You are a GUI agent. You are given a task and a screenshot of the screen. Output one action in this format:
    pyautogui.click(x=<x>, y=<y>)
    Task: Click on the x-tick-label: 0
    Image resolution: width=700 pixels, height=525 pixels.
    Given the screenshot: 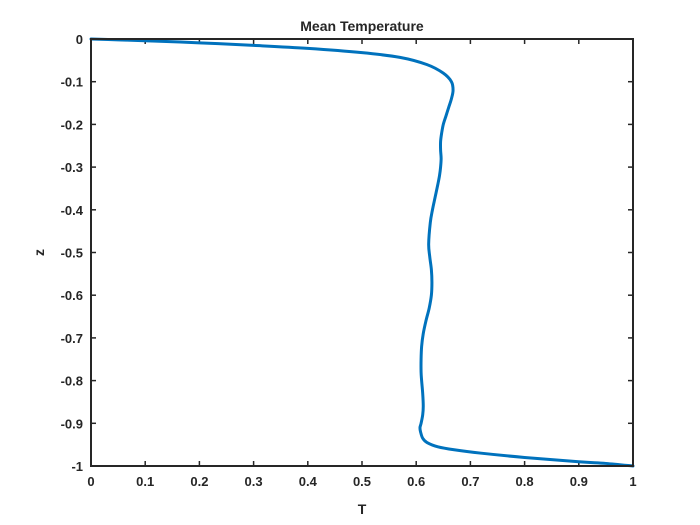 What is the action you would take?
    pyautogui.click(x=90, y=481)
    